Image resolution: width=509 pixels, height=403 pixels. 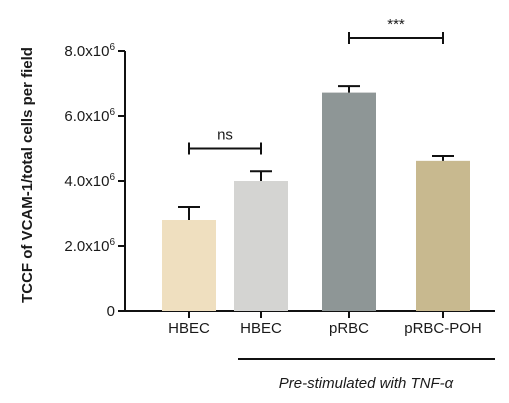 I want to click on x-category-label: pRBC, so click(x=349, y=328).